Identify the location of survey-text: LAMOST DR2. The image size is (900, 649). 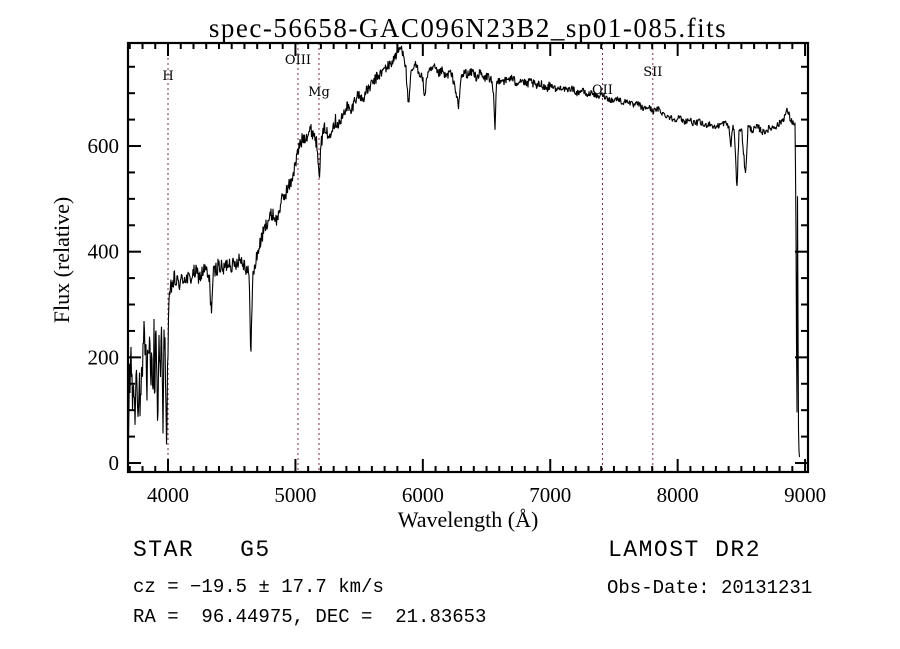
(685, 550).